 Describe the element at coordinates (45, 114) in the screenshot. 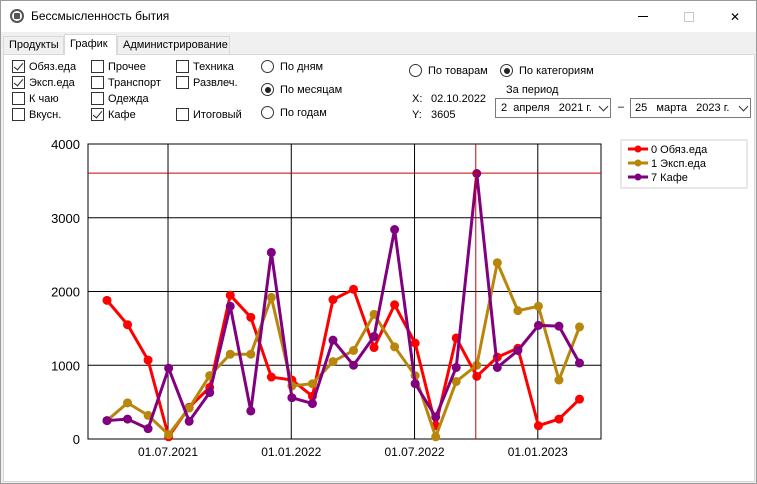

I see `checkbox-label: Вкусн.` at that location.